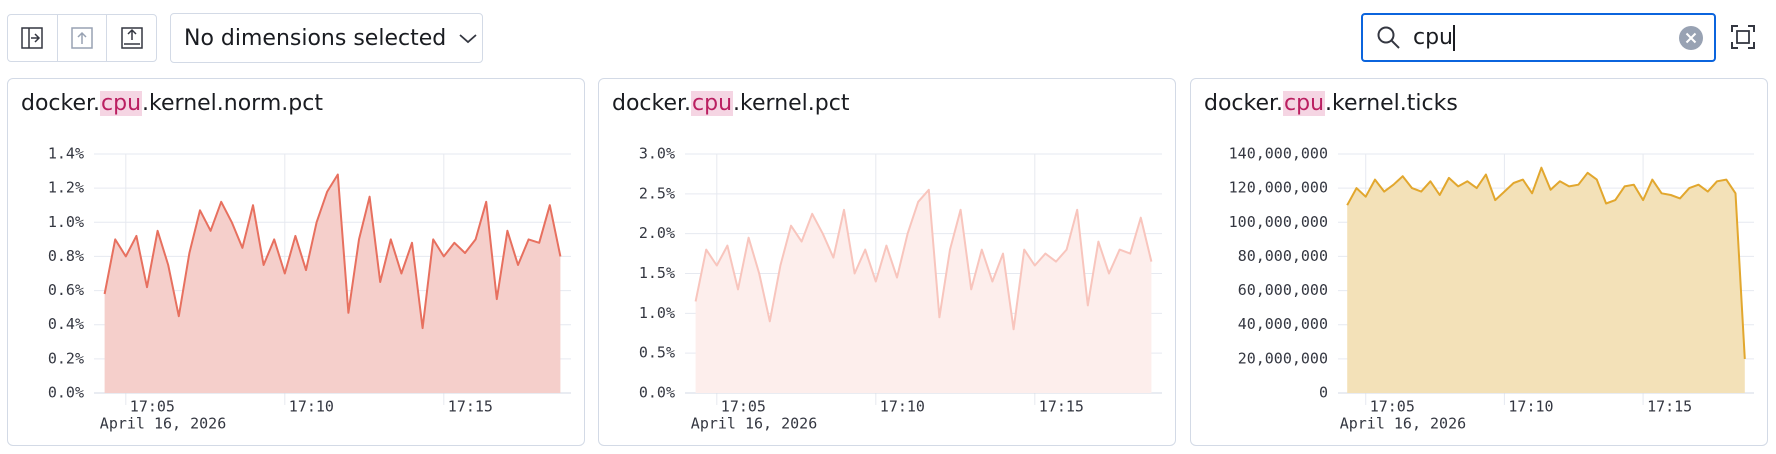 The width and height of the screenshot is (1776, 454). Describe the element at coordinates (657, 273) in the screenshot. I see `y-tick-label: 1.5%` at that location.